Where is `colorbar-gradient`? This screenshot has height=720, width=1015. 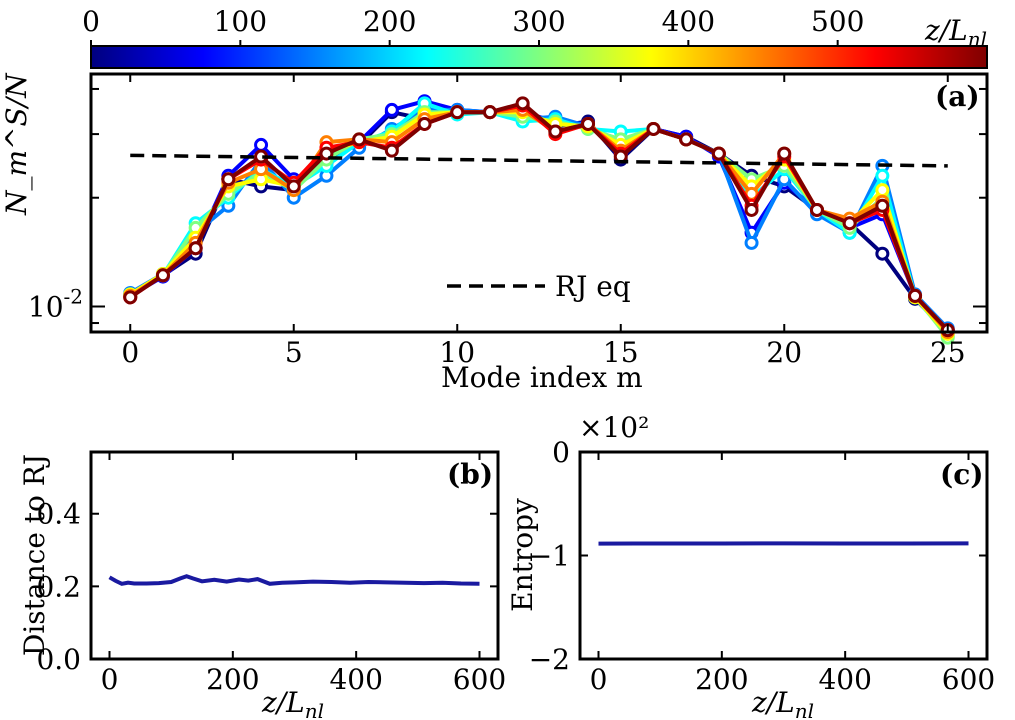
colorbar-gradient is located at coordinates (539, 57).